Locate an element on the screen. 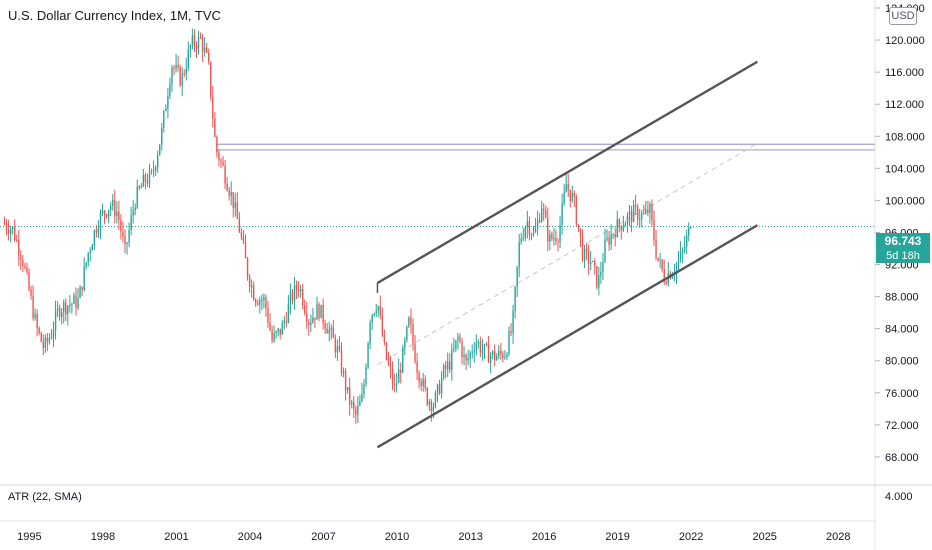 The width and height of the screenshot is (932, 550). atr-indicator-label: ATR (22, SMA) is located at coordinates (45, 497).